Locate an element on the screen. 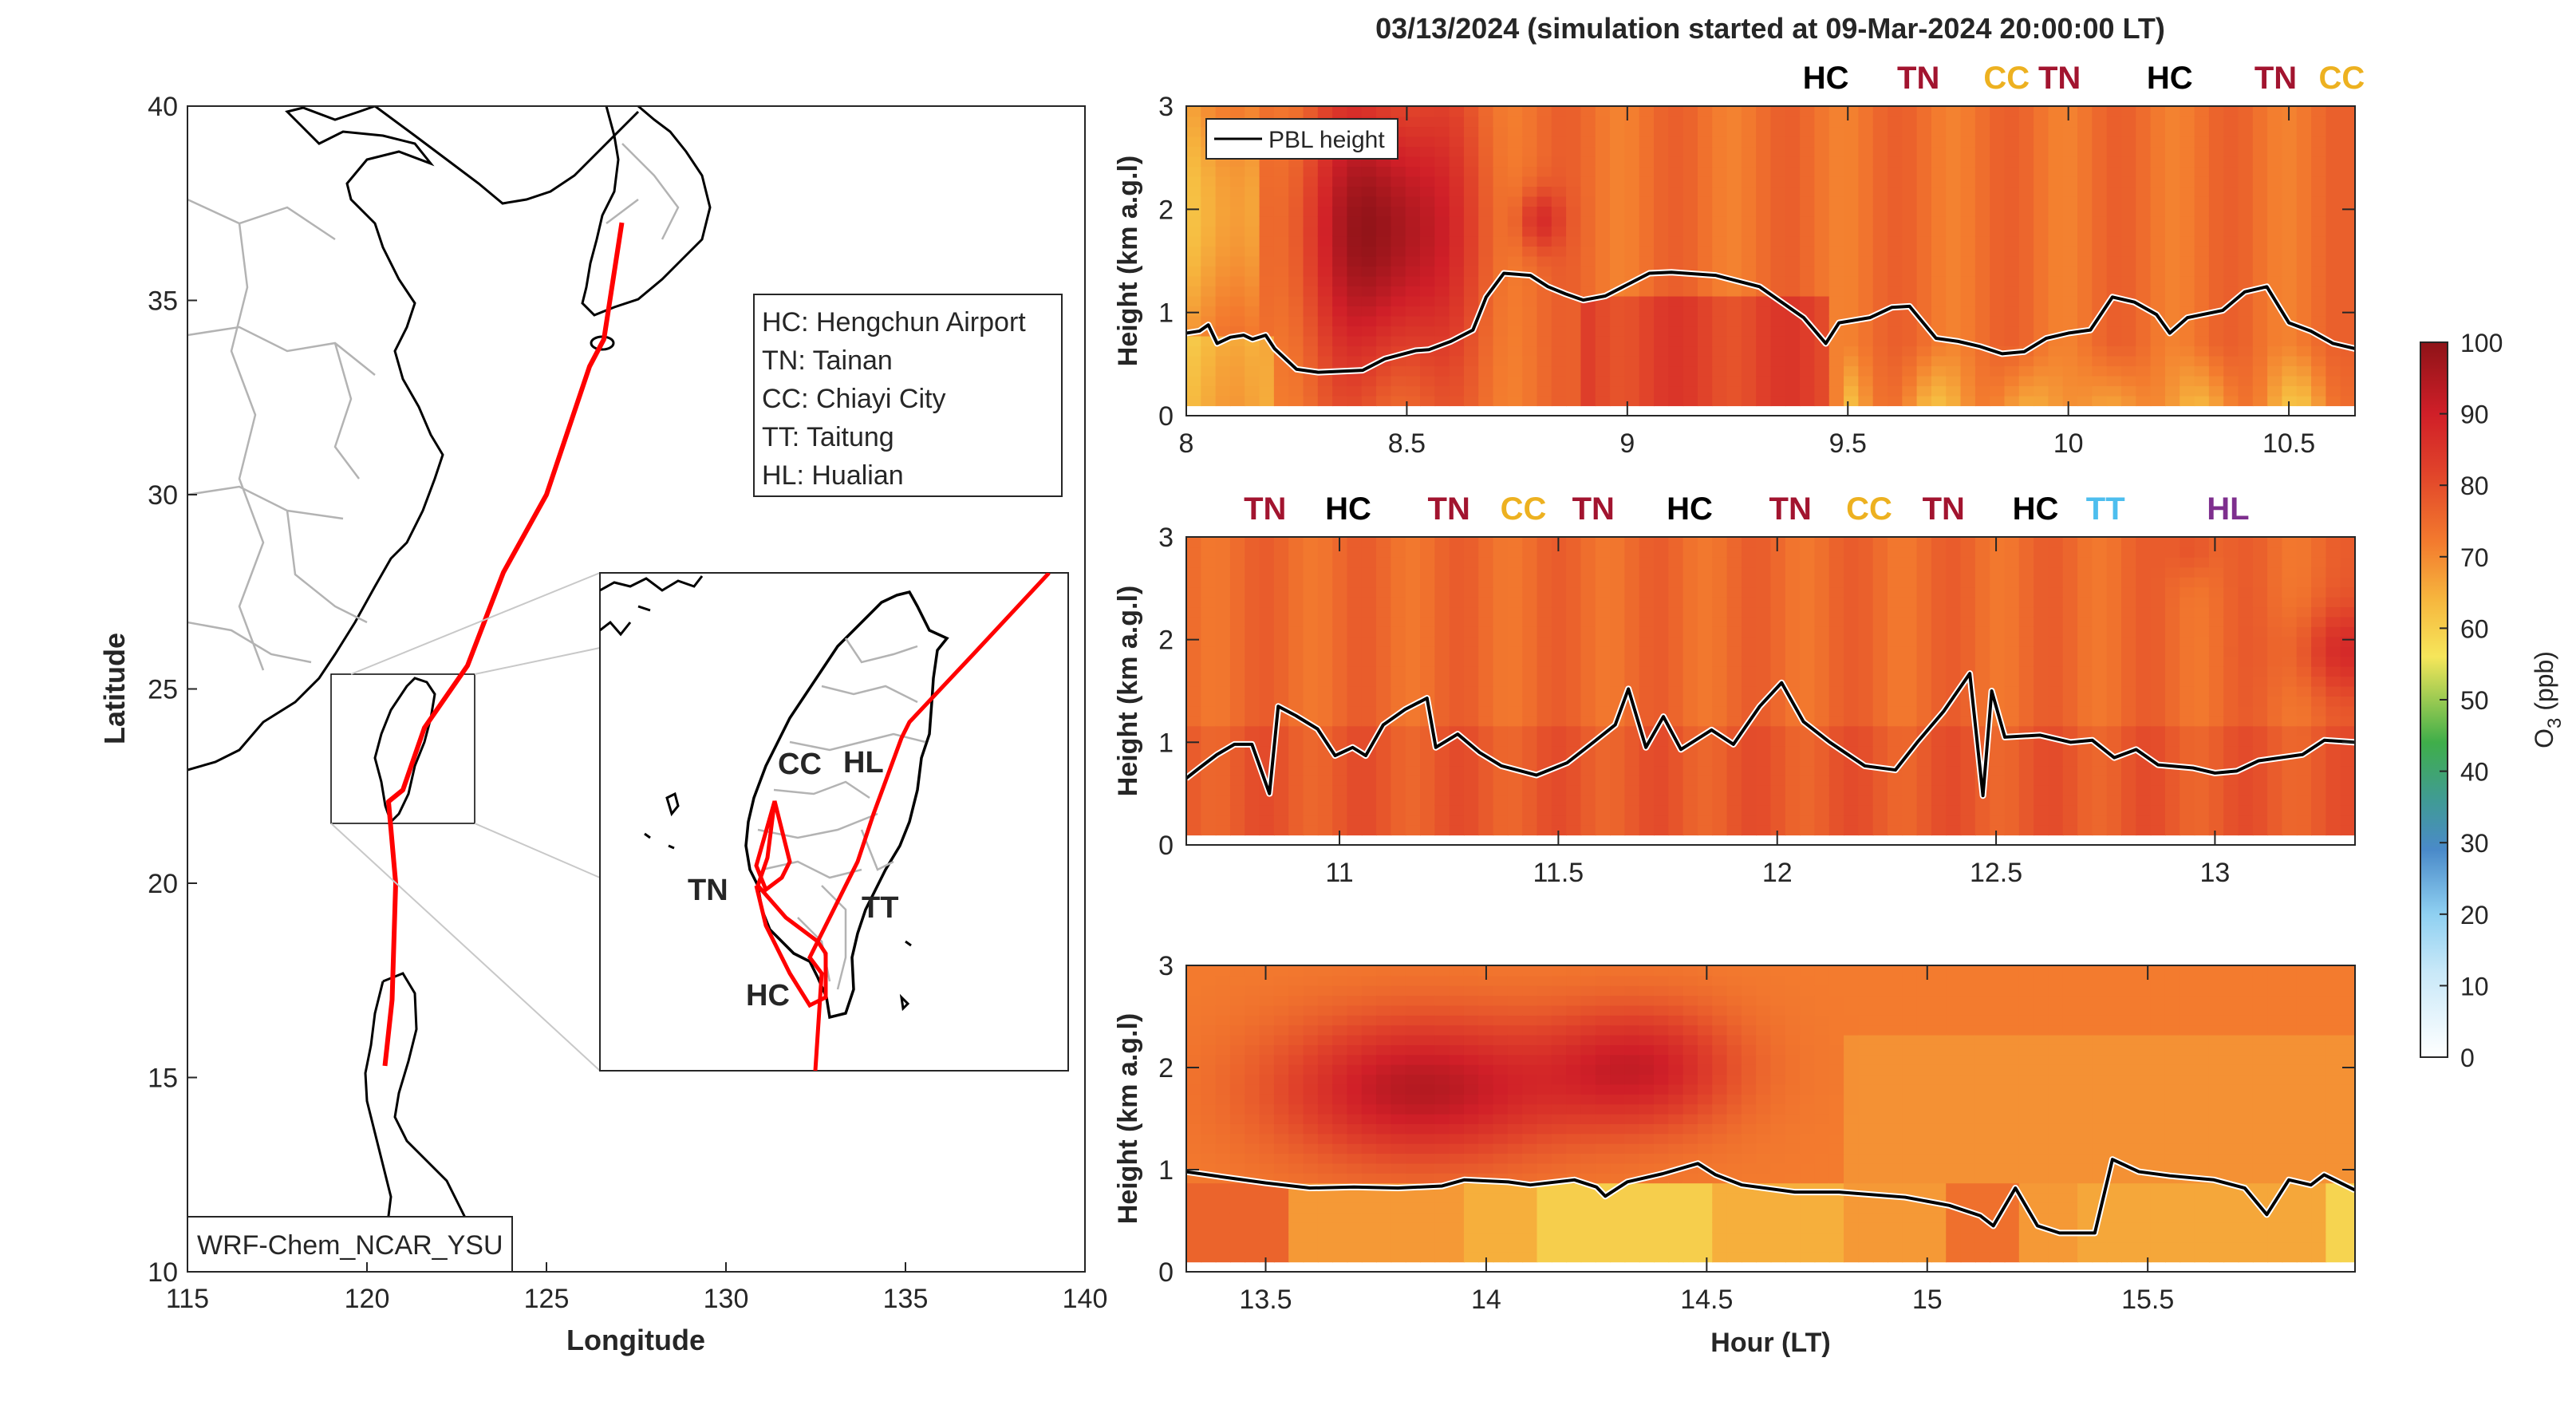 The image size is (2576, 1413). panel-frame is located at coordinates (1771, 691).